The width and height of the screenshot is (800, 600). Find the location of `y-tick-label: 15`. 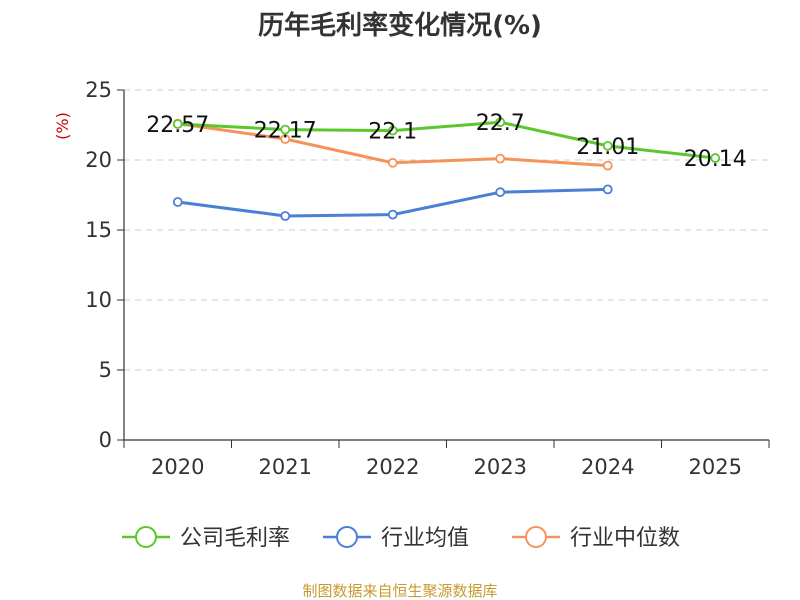

y-tick-label: 15 is located at coordinates (98, 230).